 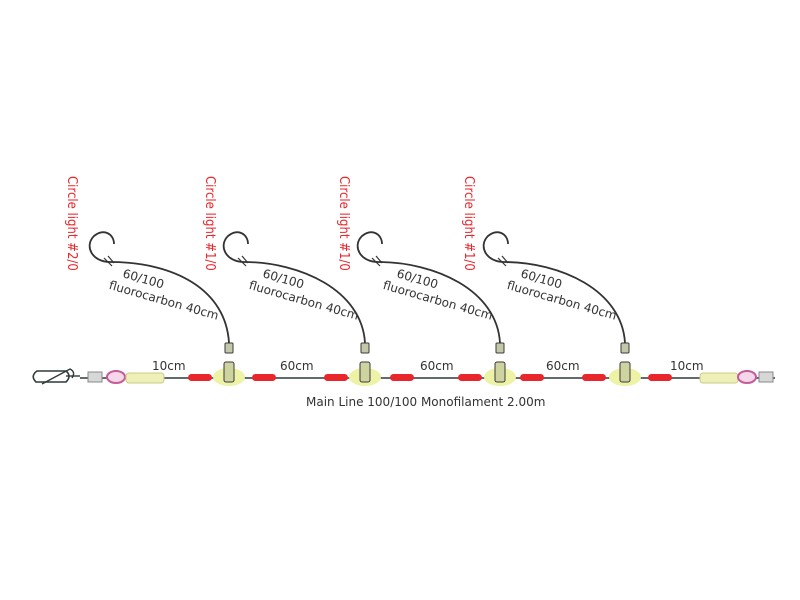 I want to click on segment-label-5: 10cm, so click(x=687, y=366).